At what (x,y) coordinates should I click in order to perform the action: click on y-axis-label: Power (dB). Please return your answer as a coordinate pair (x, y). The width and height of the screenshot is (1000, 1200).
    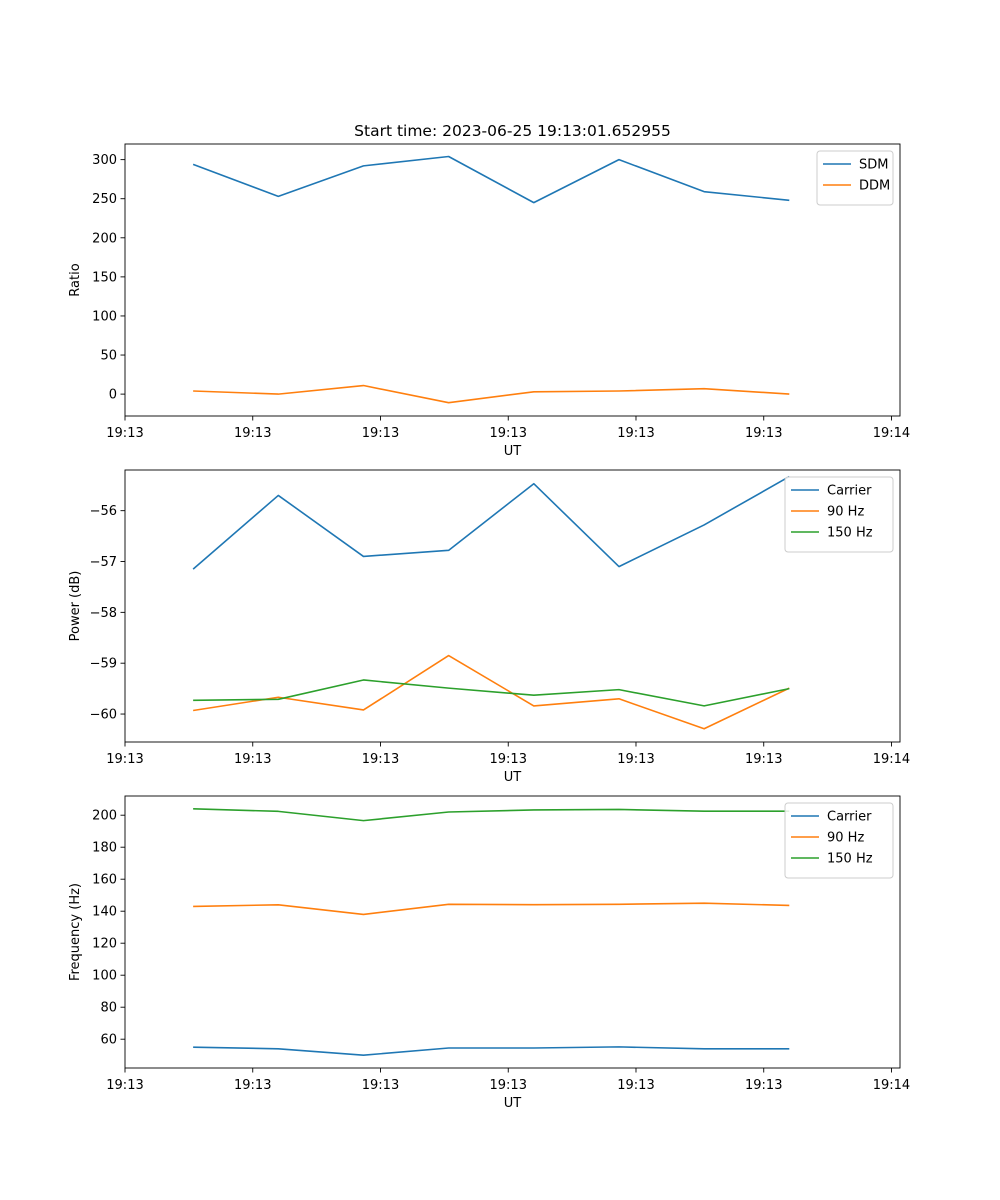
    Looking at the image, I should click on (75, 606).